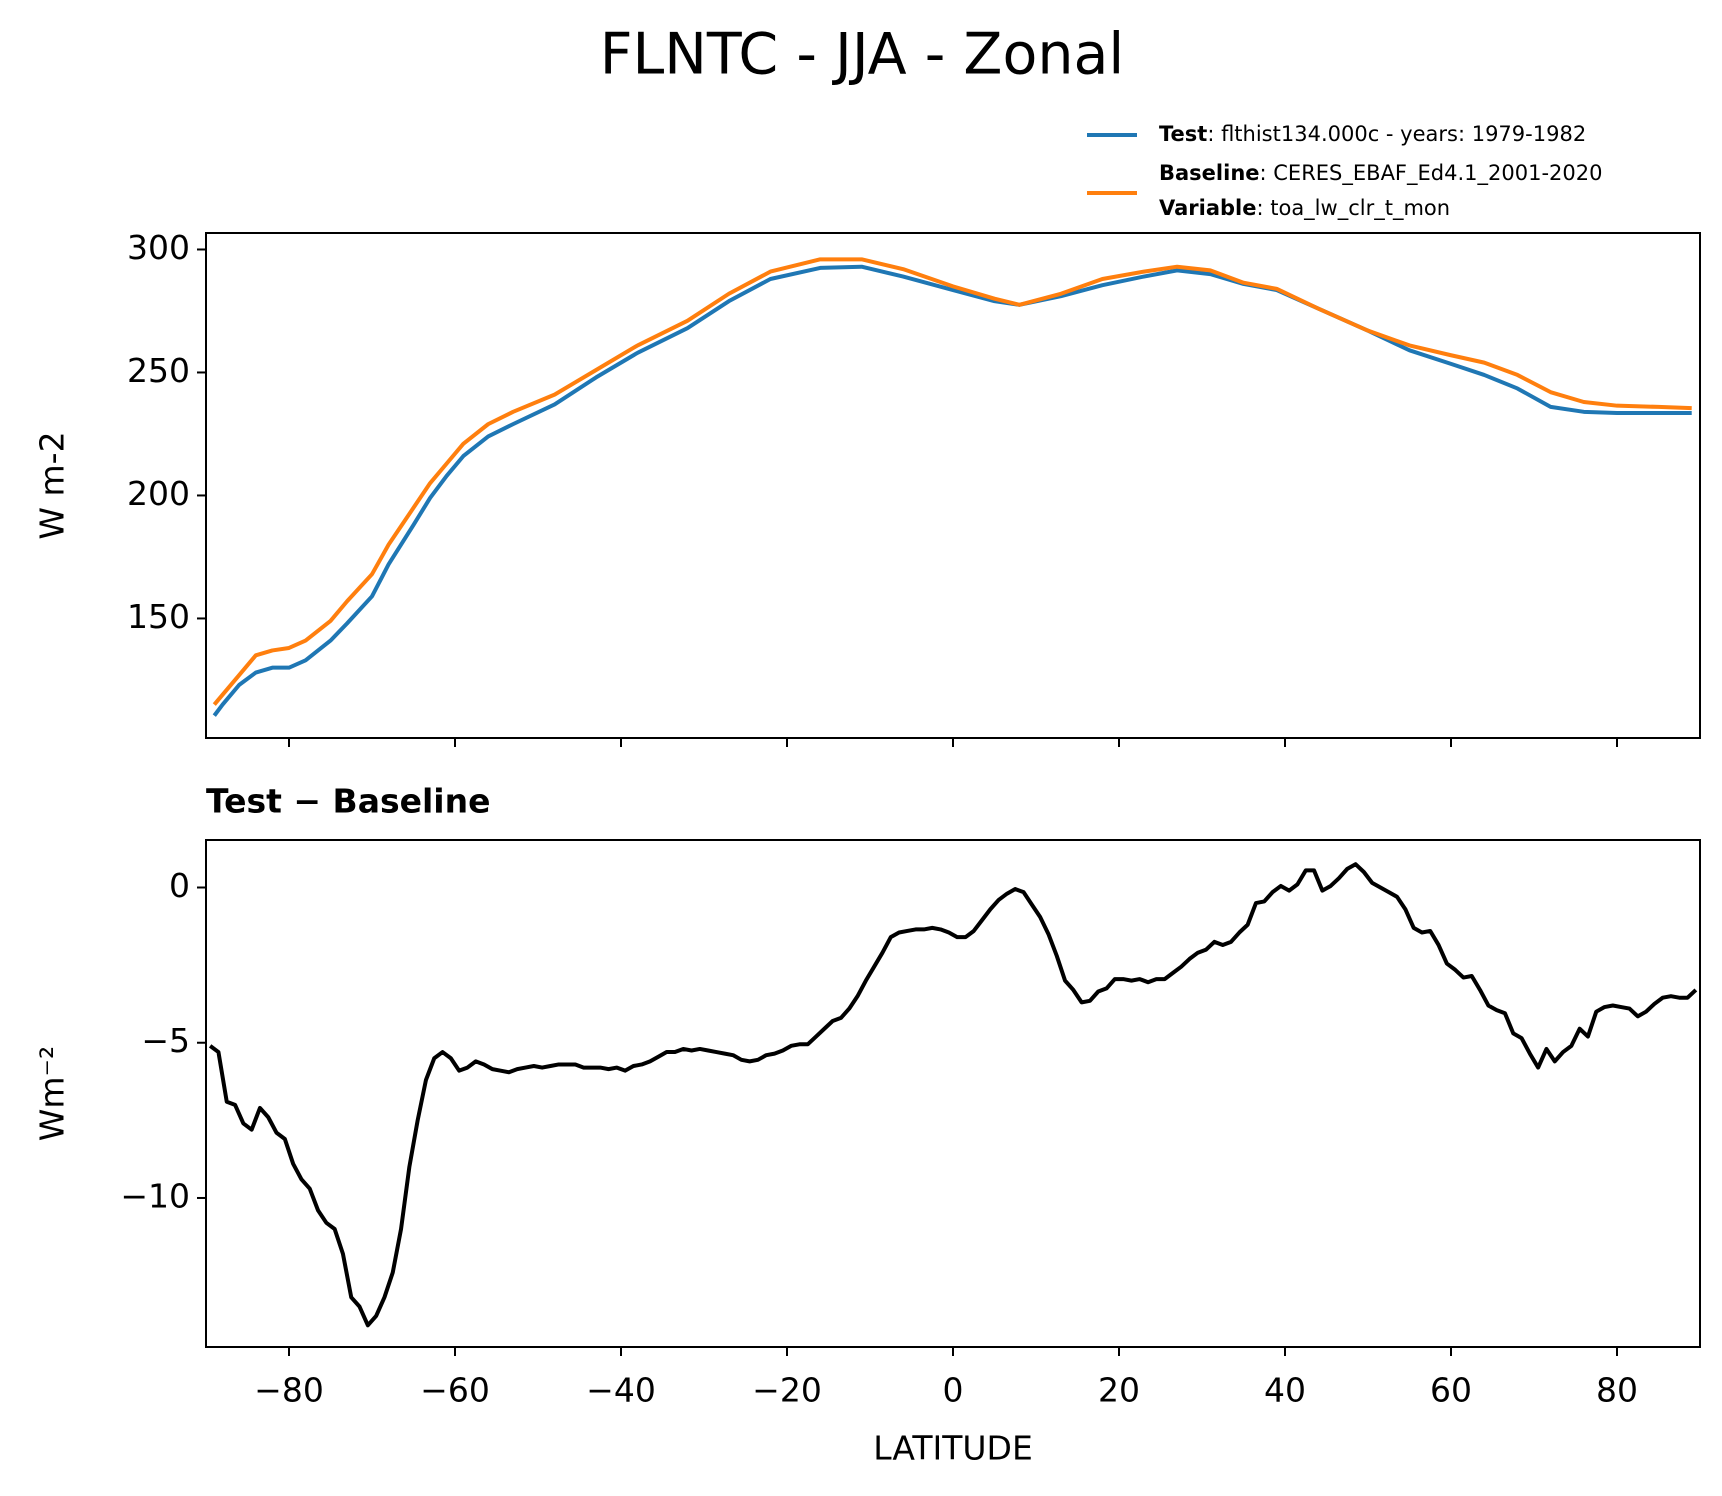 This screenshot has width=1722, height=1496. I want to click on y-axis-label: W m-2, so click(52, 485).